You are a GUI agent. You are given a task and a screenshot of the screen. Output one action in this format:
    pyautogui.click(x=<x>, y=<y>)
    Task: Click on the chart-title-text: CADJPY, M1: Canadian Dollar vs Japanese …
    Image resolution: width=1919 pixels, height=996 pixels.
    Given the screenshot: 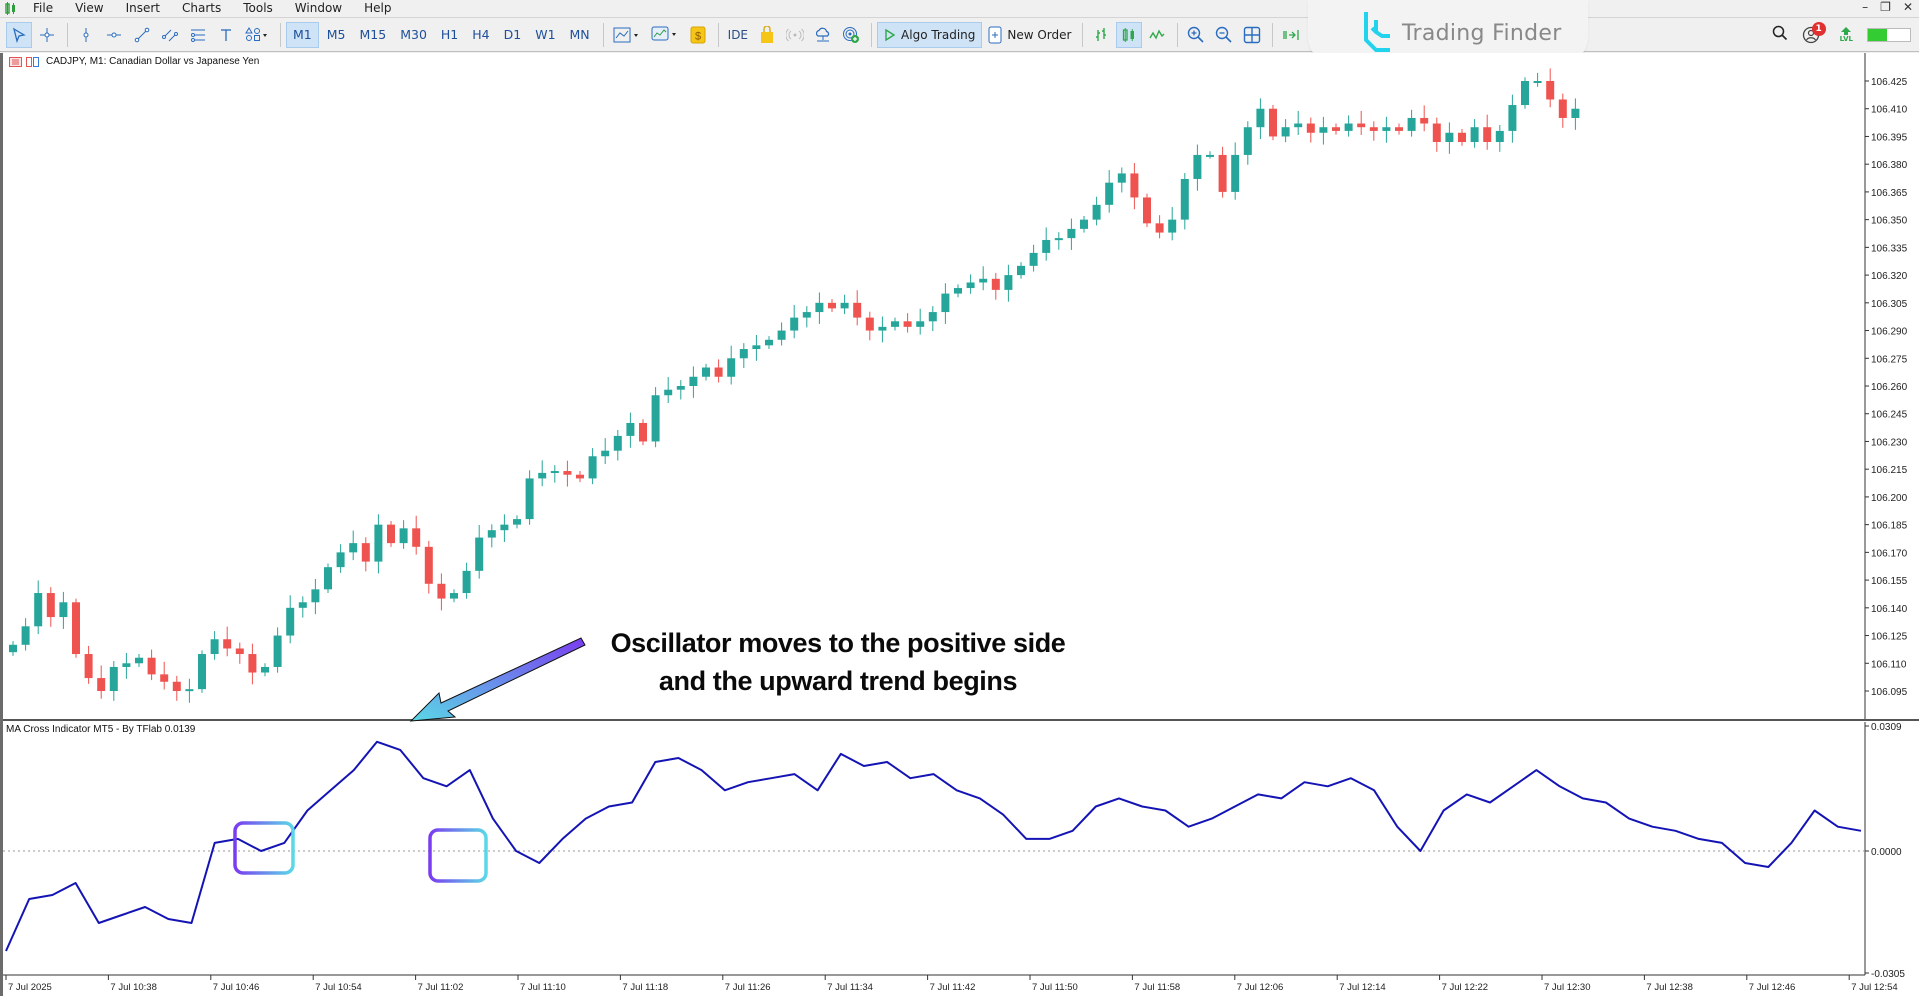 What is the action you would take?
    pyautogui.click(x=153, y=61)
    